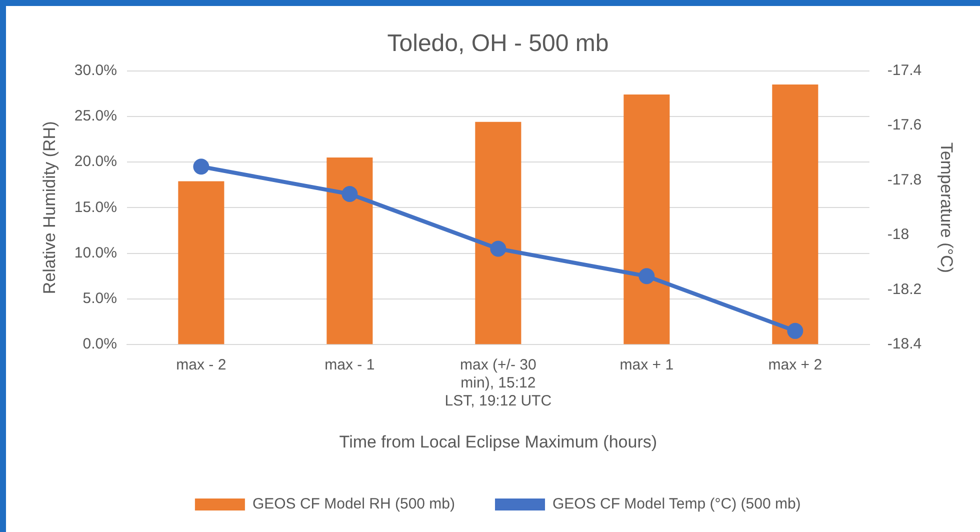 This screenshot has height=532, width=980. I want to click on y2-tick-label: -18.4, so click(904, 344).